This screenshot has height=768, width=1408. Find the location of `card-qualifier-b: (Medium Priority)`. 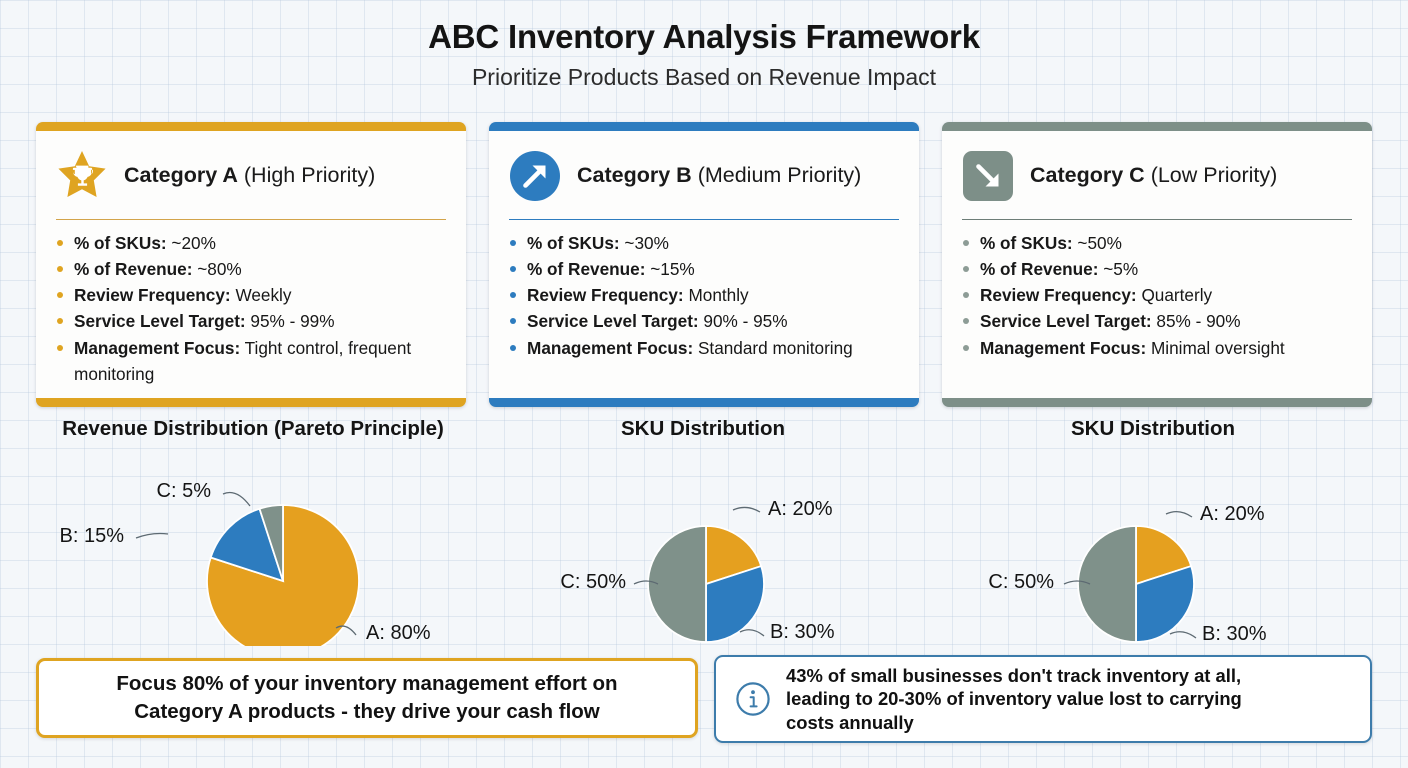

card-qualifier-b: (Medium Priority) is located at coordinates (779, 175).